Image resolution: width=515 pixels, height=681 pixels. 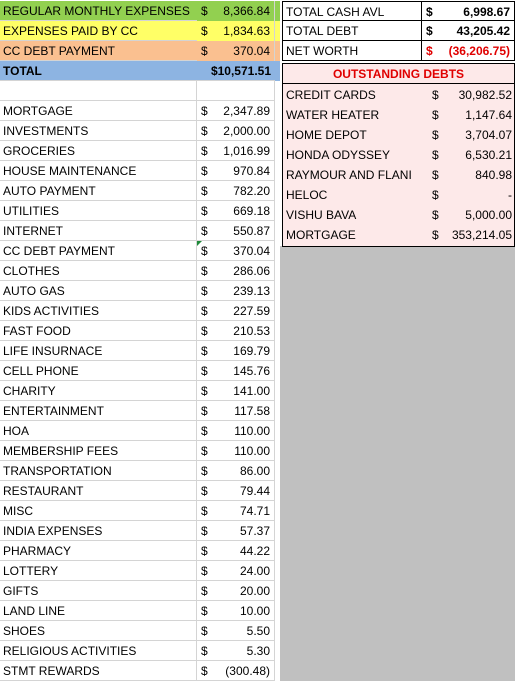 I want to click on debt-row: WATER HEATER $1,147.64, so click(x=399, y=115).